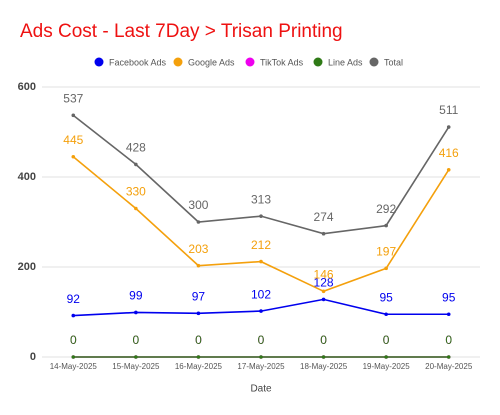 This screenshot has height=415, width=500. Describe the element at coordinates (73, 99) in the screenshot. I see `value-label: 537` at that location.